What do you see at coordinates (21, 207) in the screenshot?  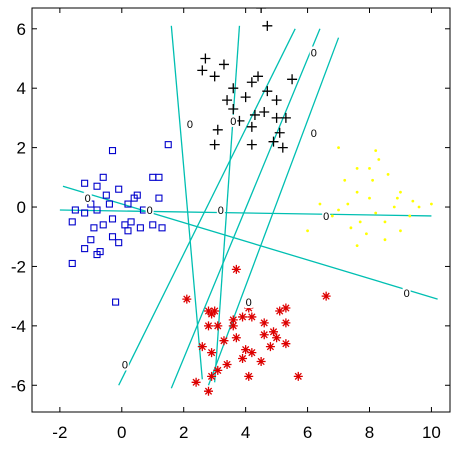 I see `y-tick-label: 0` at bounding box center [21, 207].